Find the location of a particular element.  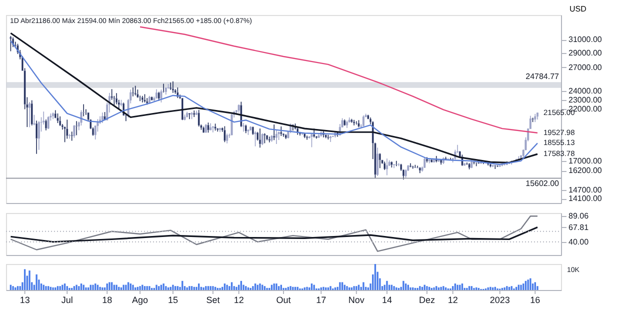

y-tick-label: 17000.00 is located at coordinates (585, 161).